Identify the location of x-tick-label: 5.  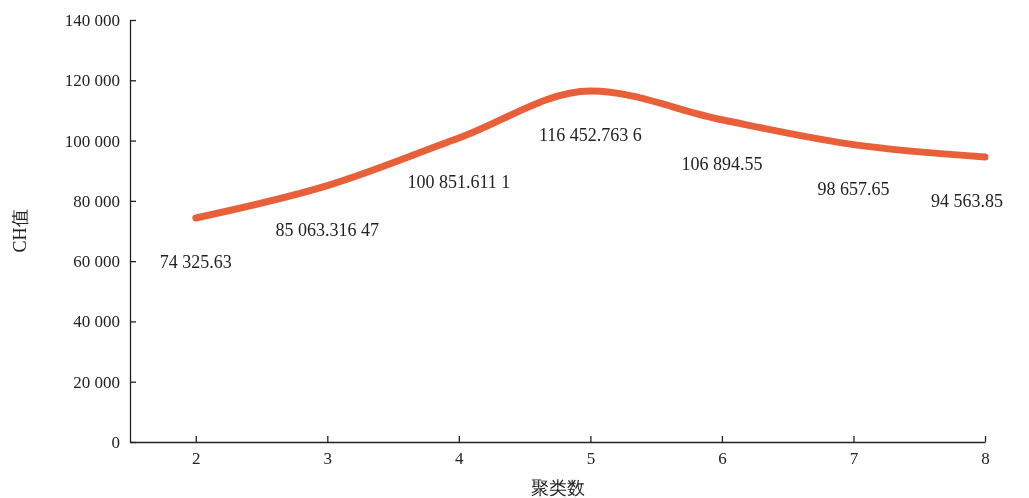
(591, 459).